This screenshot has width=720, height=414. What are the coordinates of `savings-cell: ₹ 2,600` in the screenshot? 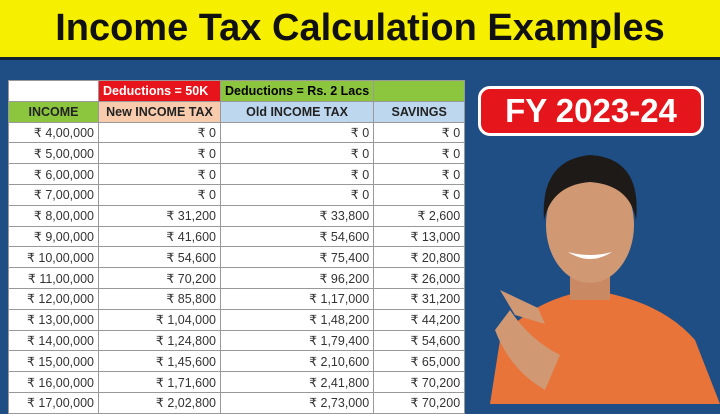 It's located at (419, 215).